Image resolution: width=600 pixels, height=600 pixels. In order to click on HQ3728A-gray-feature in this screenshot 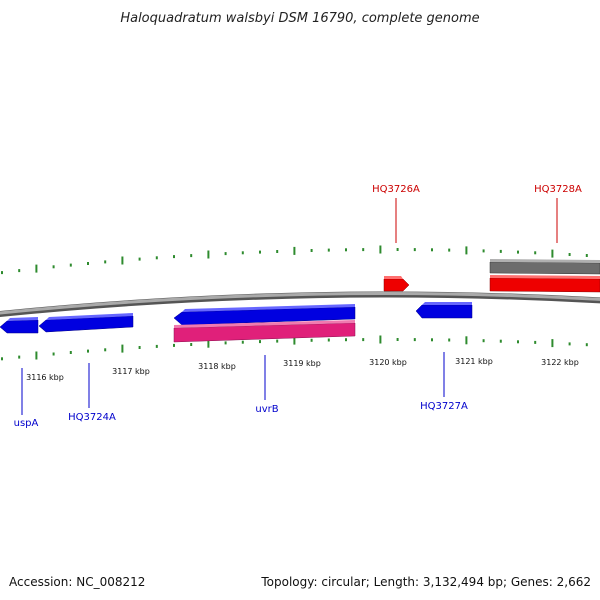, I will do `click(544, 267)`.